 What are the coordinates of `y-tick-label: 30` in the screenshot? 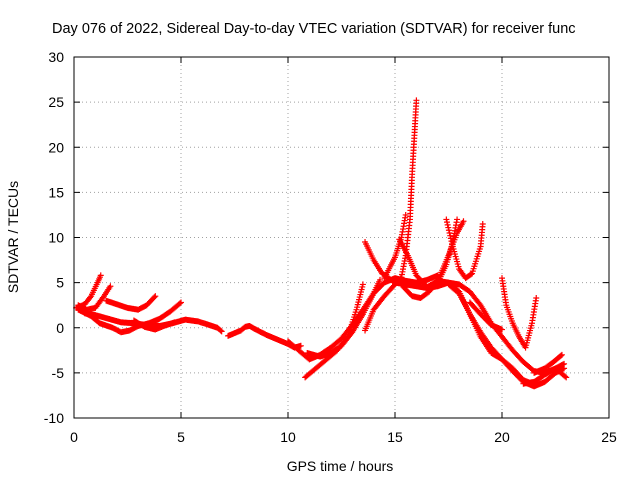 It's located at (56, 57).